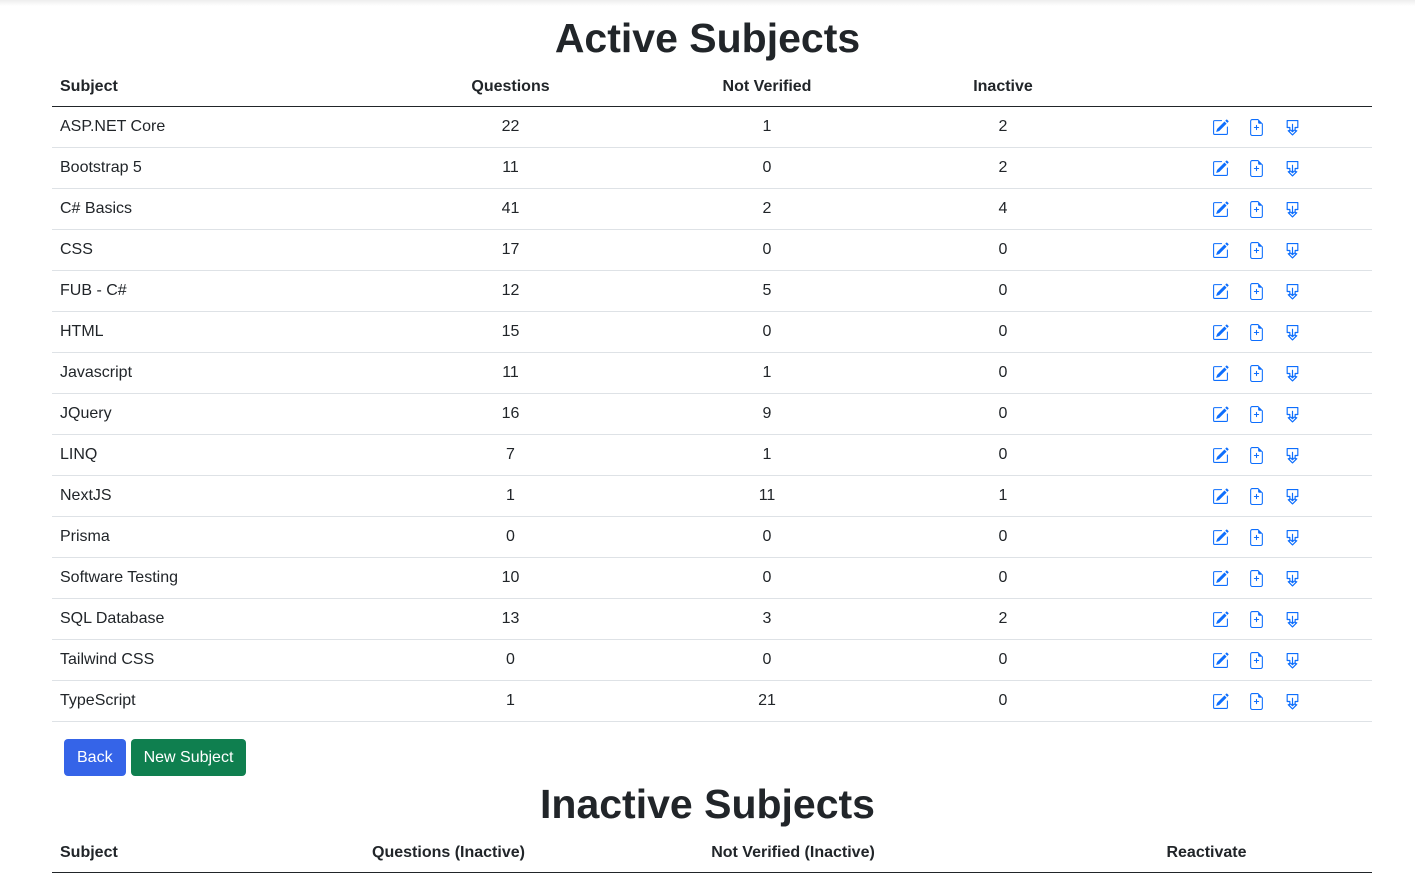 The image size is (1415, 878). What do you see at coordinates (767, 496) in the screenshot?
I see `not-verified-cell: 11` at bounding box center [767, 496].